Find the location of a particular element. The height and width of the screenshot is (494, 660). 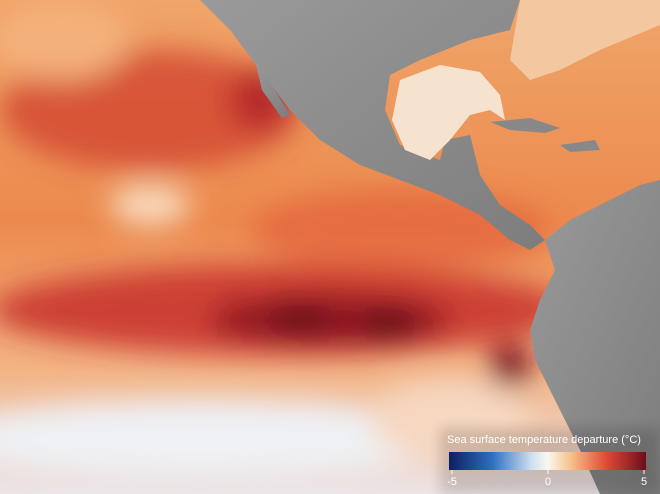

gulf-of-mexico is located at coordinates (448, 112).